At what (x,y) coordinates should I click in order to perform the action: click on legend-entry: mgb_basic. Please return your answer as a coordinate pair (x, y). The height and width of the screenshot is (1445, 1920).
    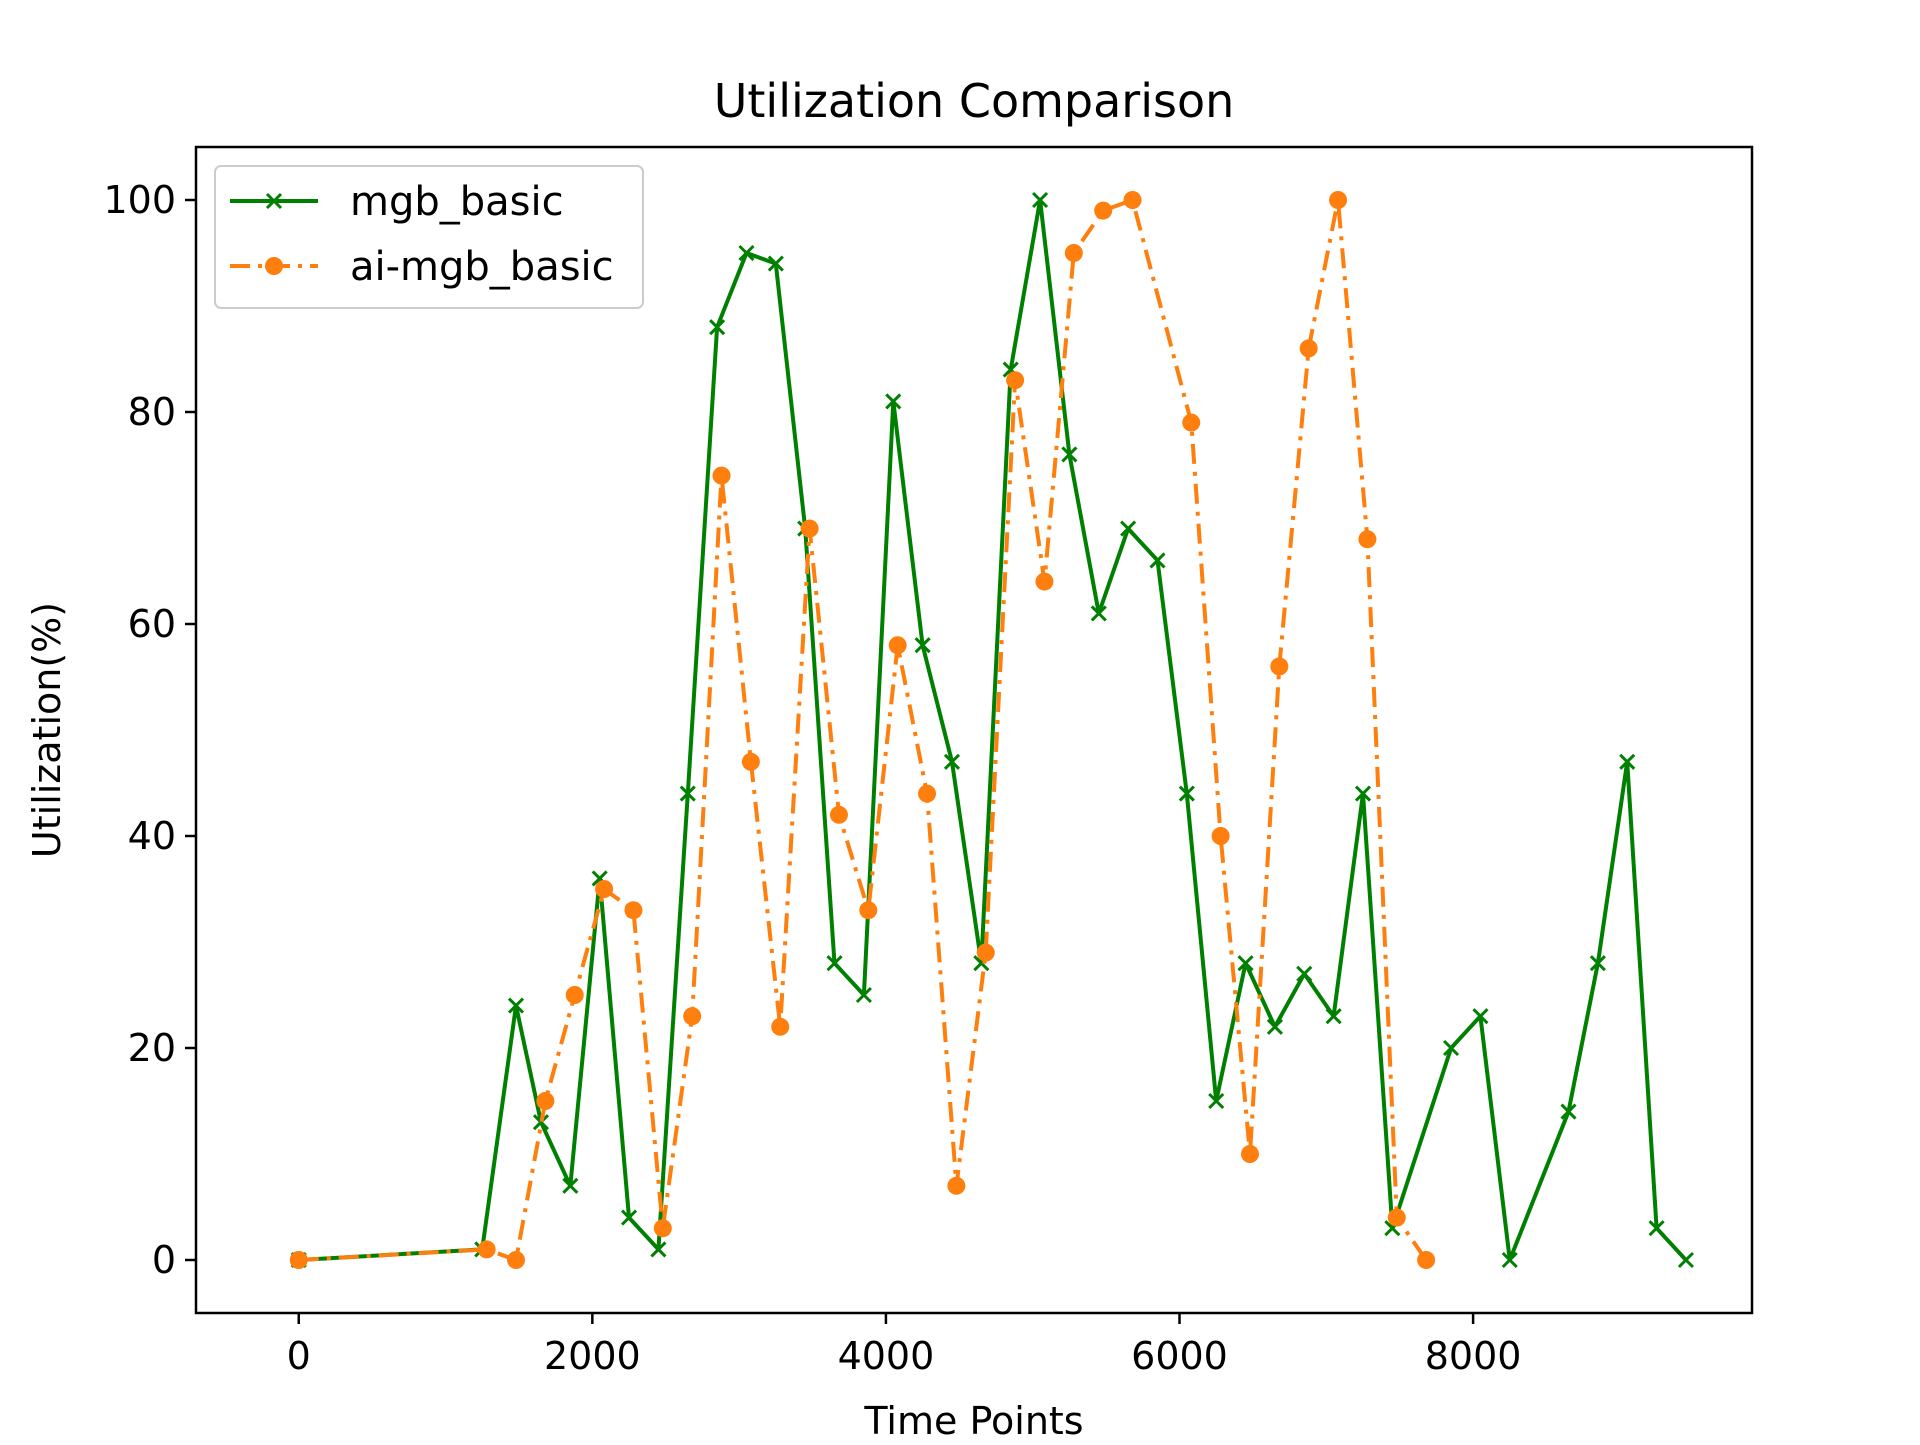
    Looking at the image, I should click on (397, 202).